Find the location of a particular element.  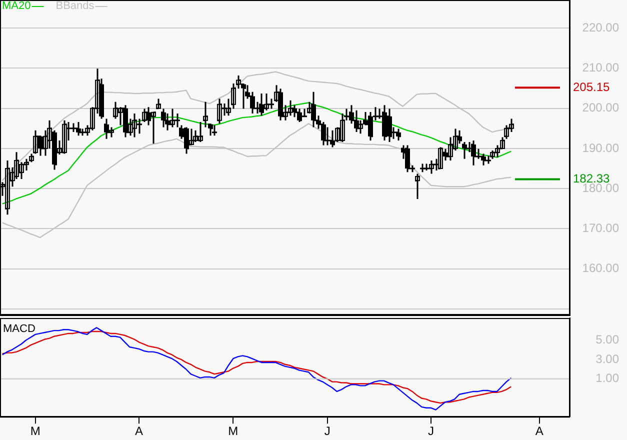

y-tick-label: 160.00 is located at coordinates (601, 268).